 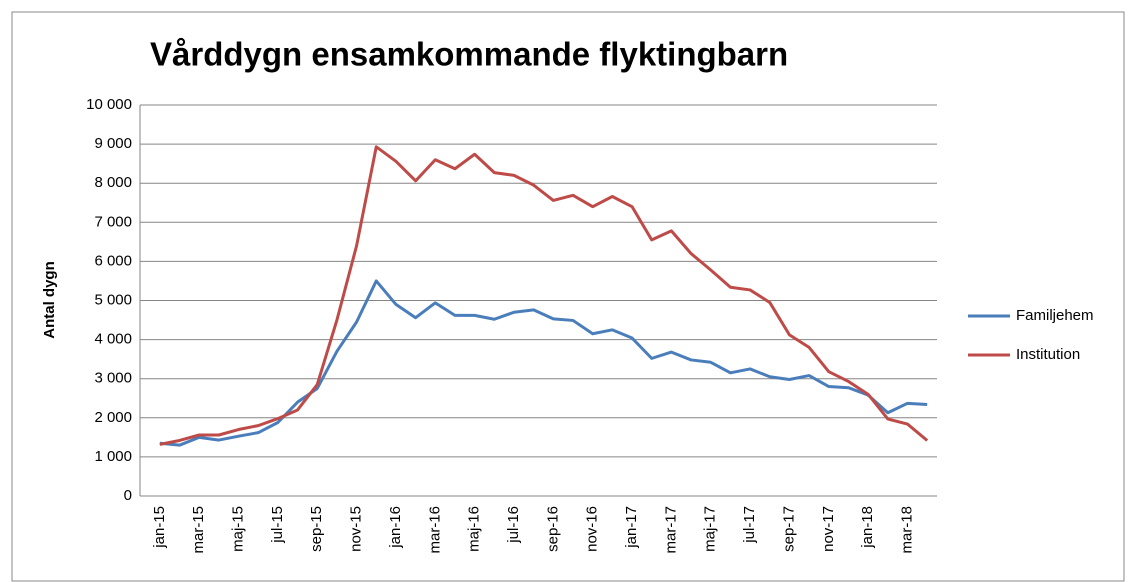 What do you see at coordinates (788, 529) in the screenshot?
I see `x-tick-label: sep-17` at bounding box center [788, 529].